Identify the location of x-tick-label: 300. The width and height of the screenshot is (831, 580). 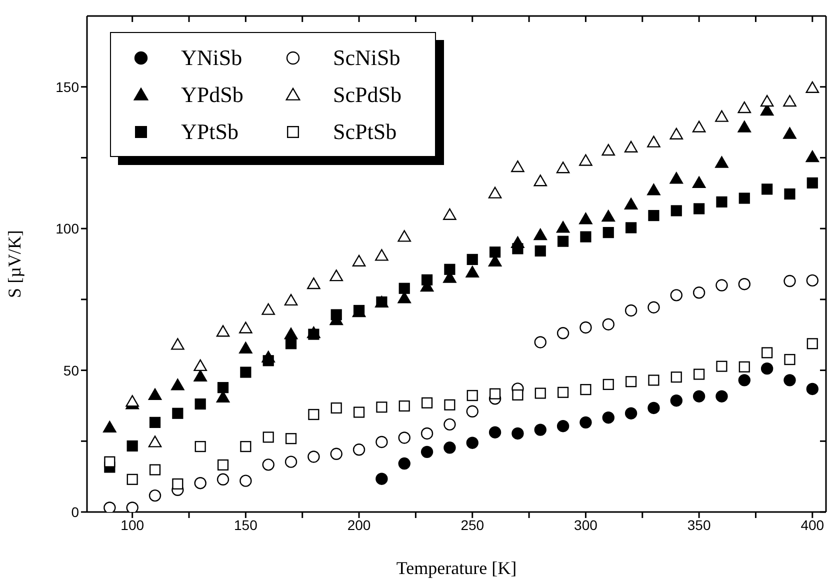
(586, 524).